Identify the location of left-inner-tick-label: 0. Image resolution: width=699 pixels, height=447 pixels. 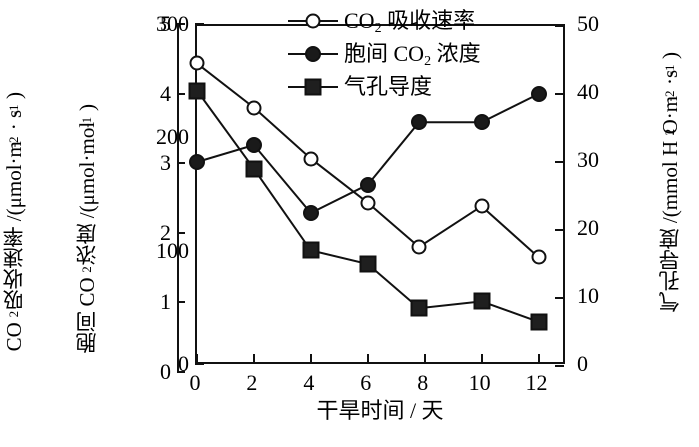
(183, 363).